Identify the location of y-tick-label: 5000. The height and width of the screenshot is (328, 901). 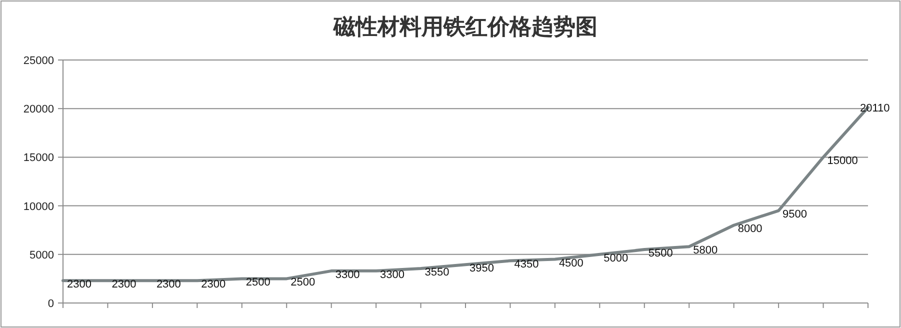
(42, 255).